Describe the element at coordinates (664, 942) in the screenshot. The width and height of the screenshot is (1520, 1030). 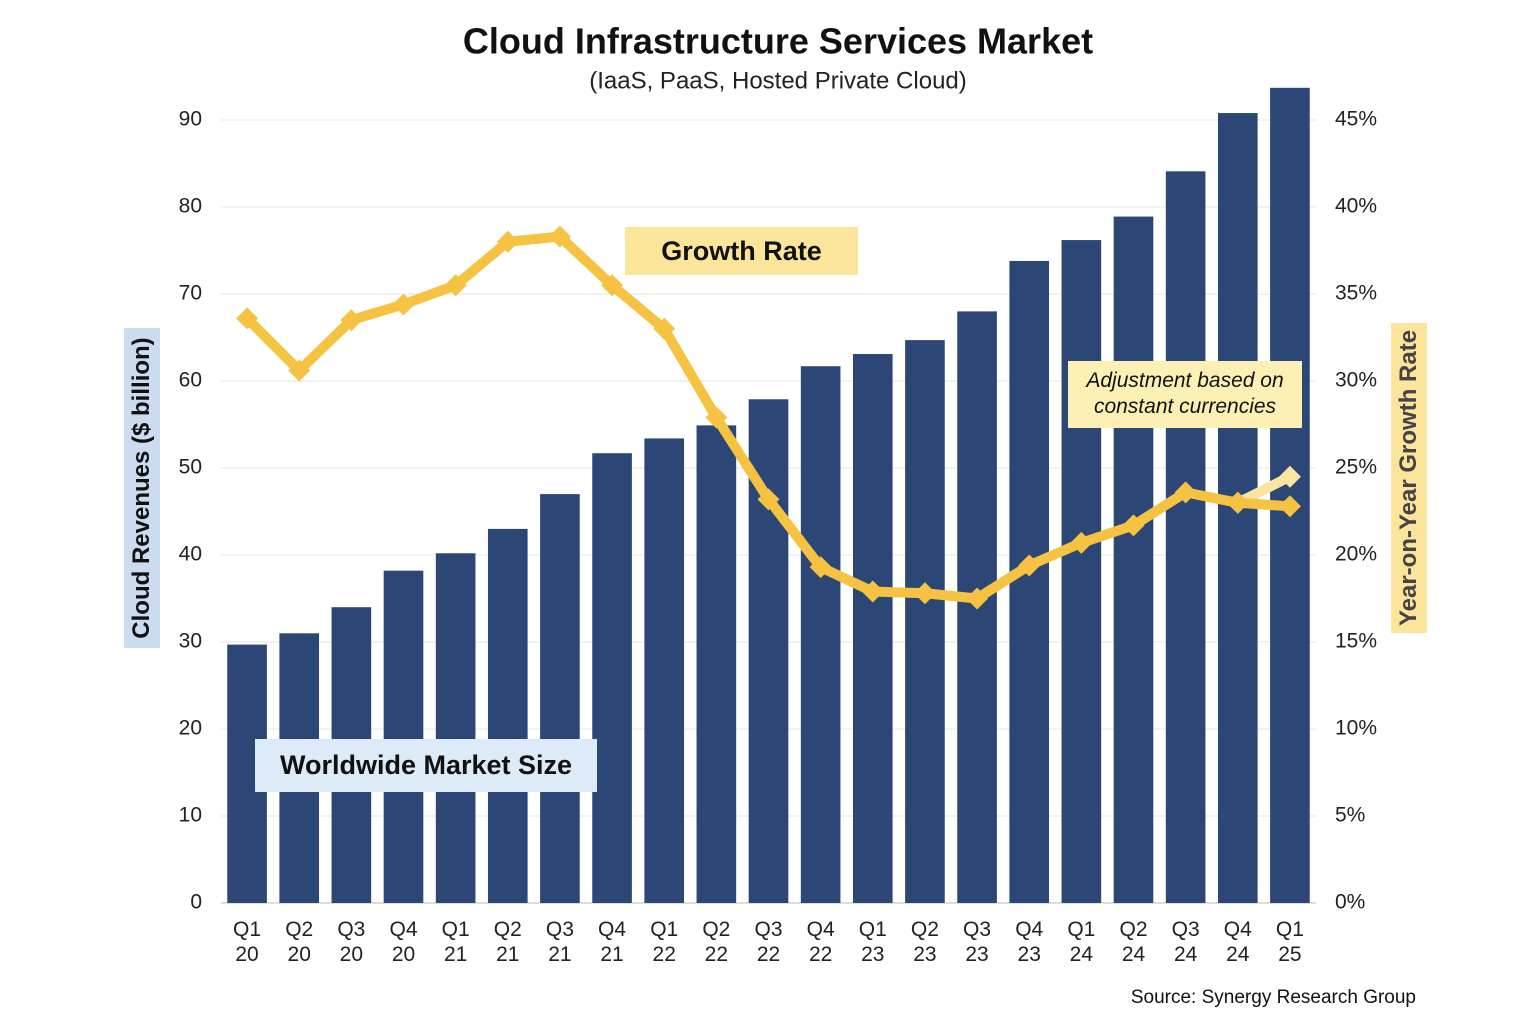
I see `x-tick-label: Q1 22` at that location.